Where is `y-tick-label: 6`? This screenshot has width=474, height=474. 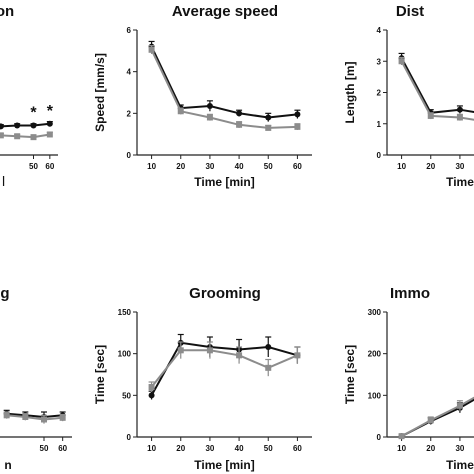 y-tick-label: 6 is located at coordinates (129, 30).